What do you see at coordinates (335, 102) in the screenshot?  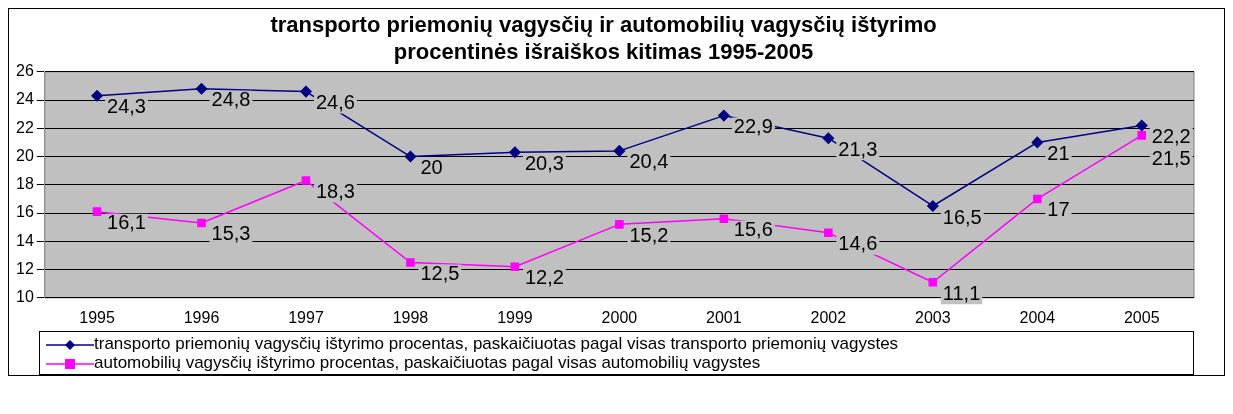 I see `data-label: 24,6` at bounding box center [335, 102].